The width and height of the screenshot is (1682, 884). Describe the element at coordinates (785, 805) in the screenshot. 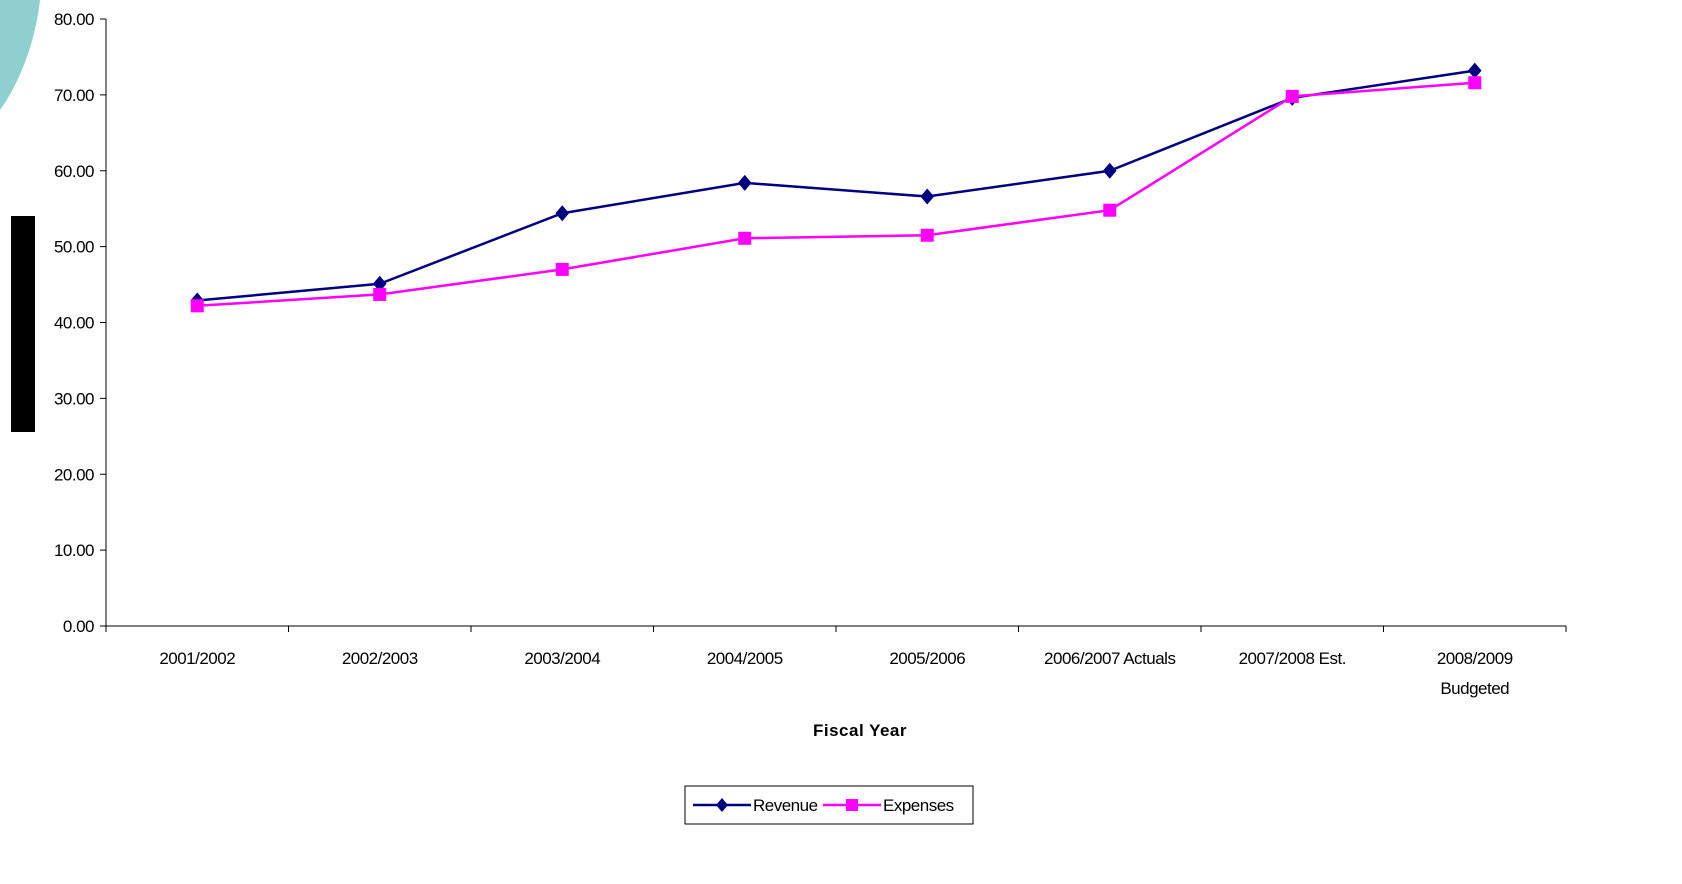

I see `legend-label: Revenue` at that location.